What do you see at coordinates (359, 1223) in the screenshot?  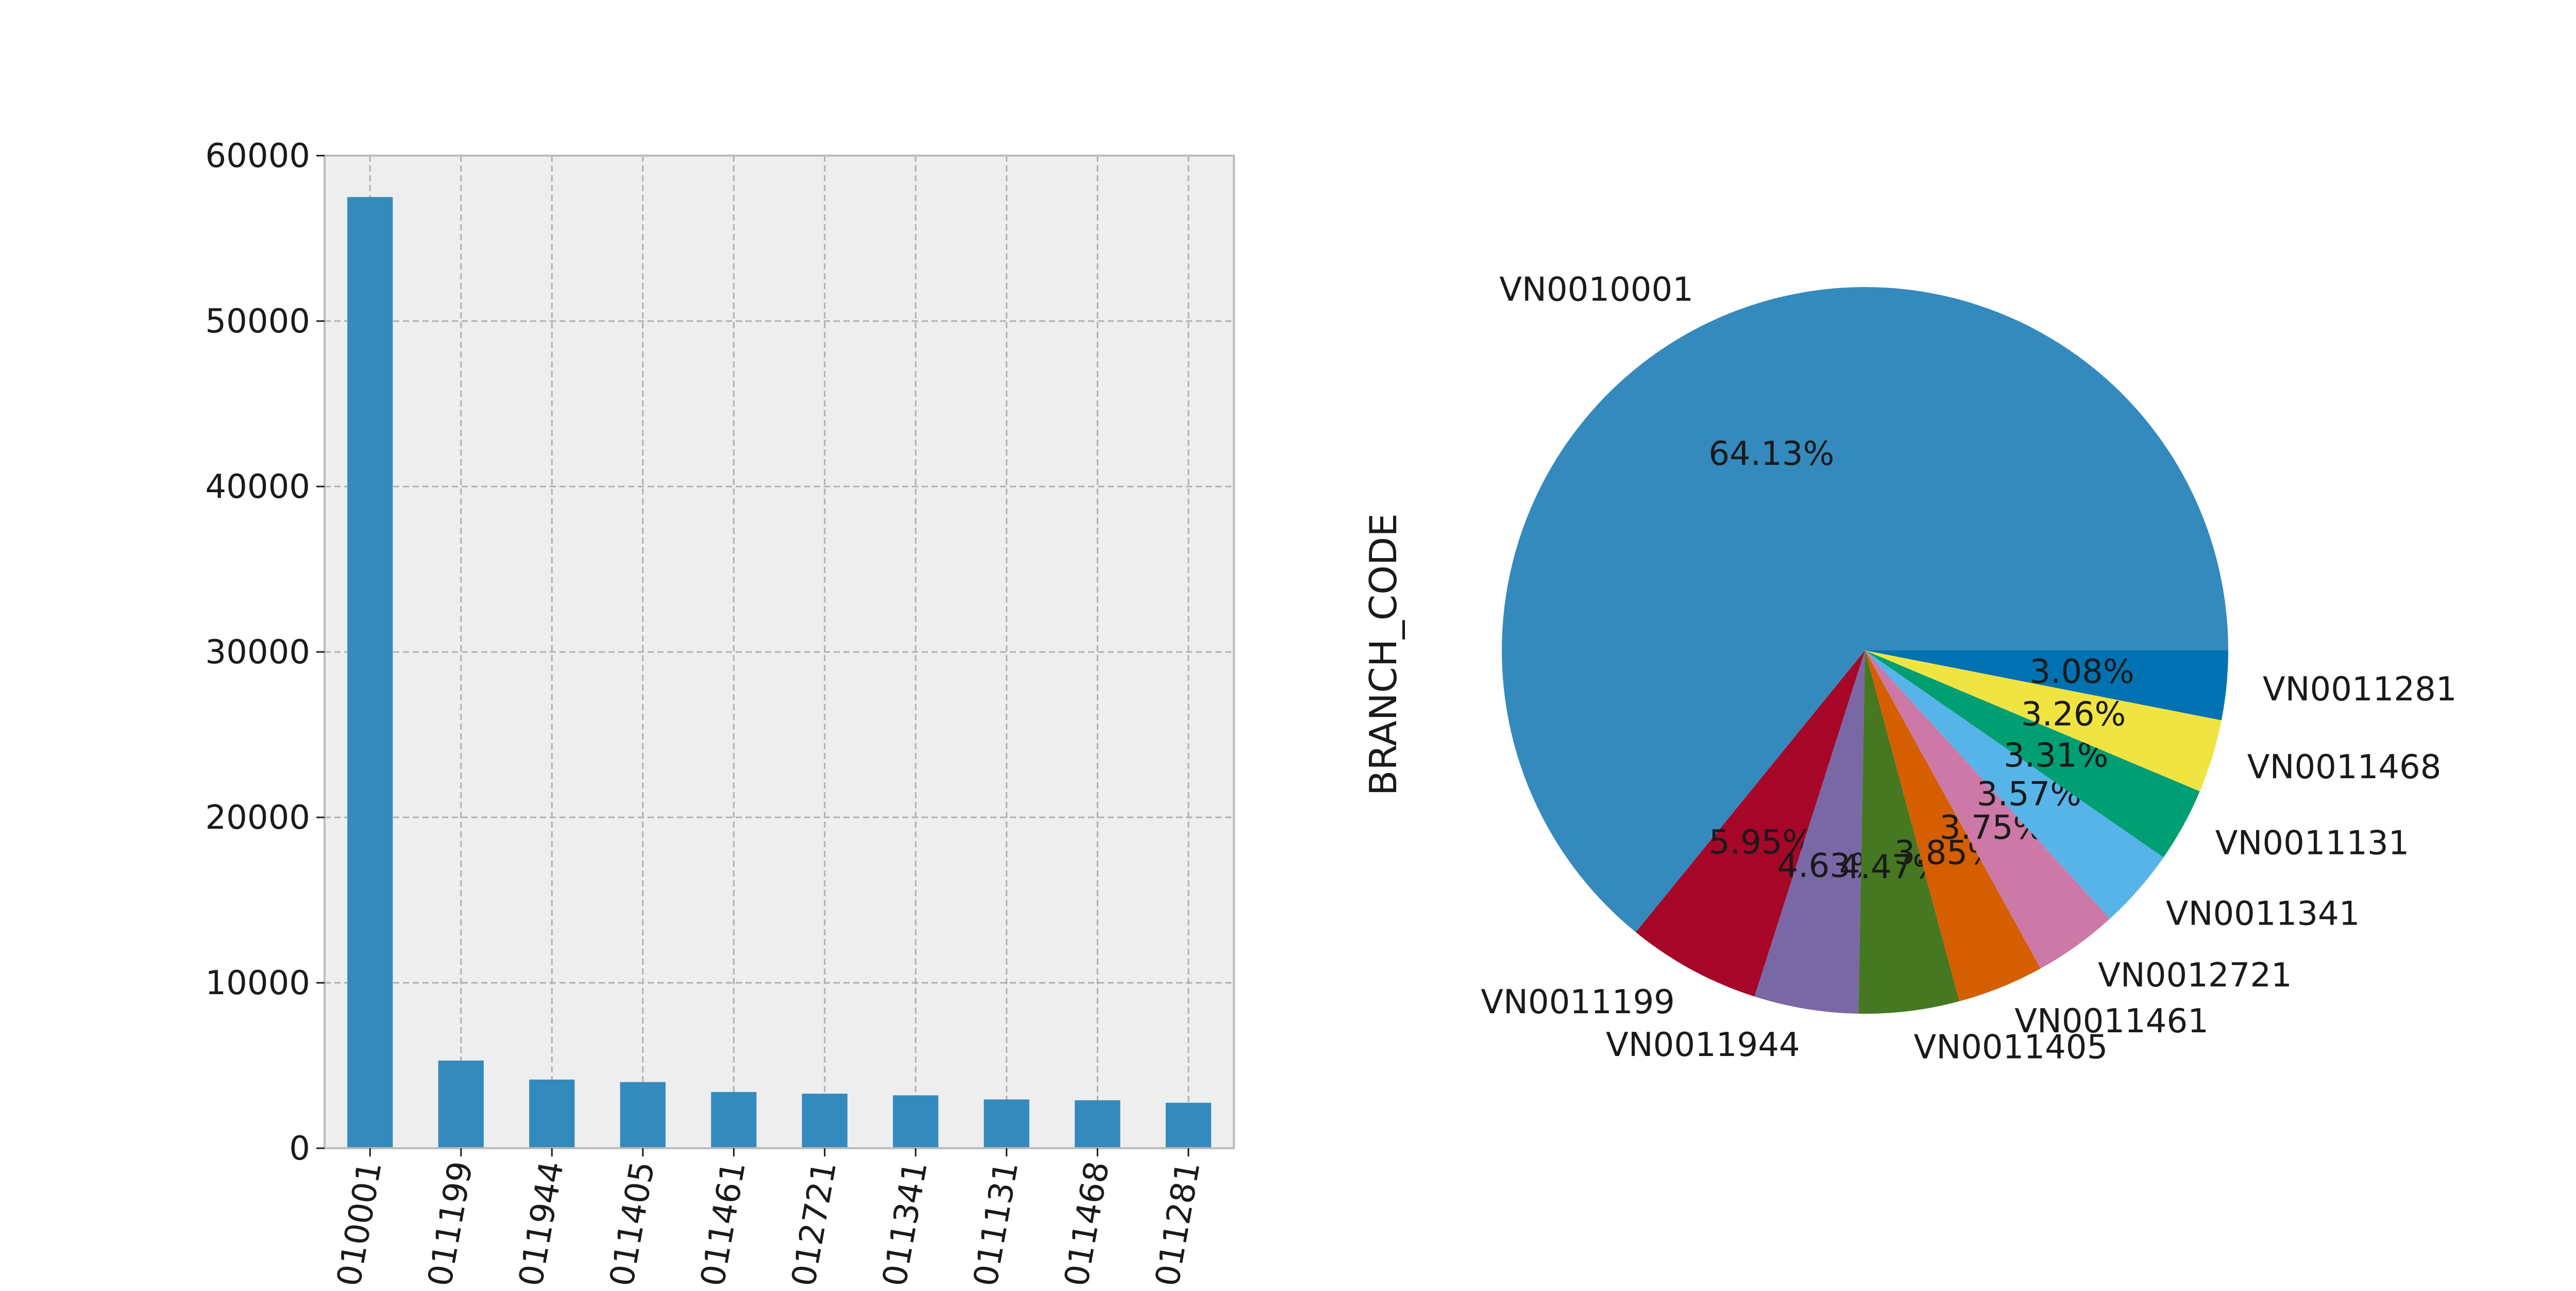 I see `x-tick-label: 010001` at bounding box center [359, 1223].